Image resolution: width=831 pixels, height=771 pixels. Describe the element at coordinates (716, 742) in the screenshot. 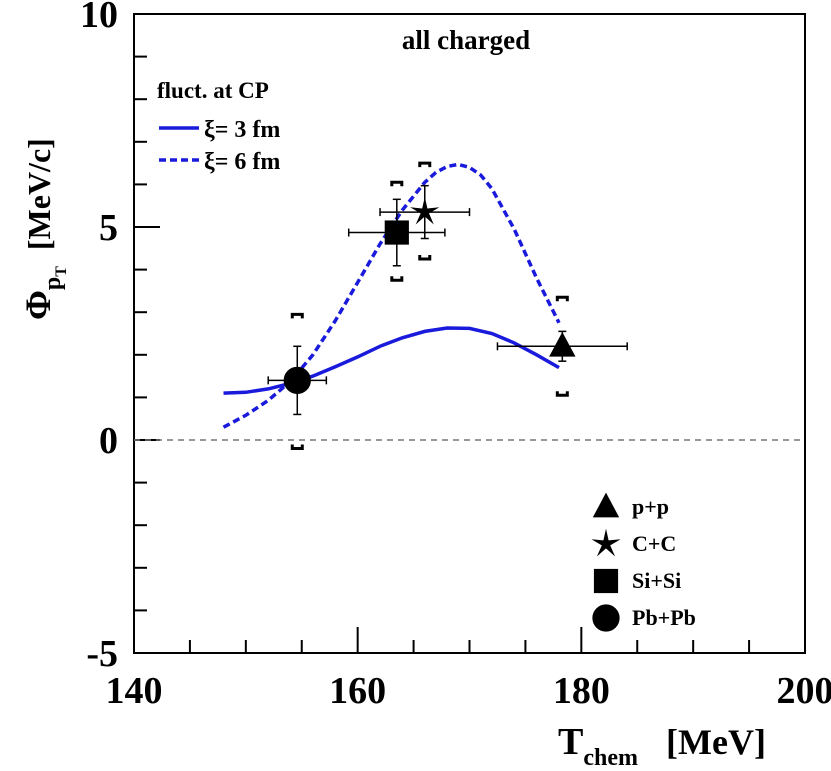

I see `x-axis-unit: [MeV]` at that location.